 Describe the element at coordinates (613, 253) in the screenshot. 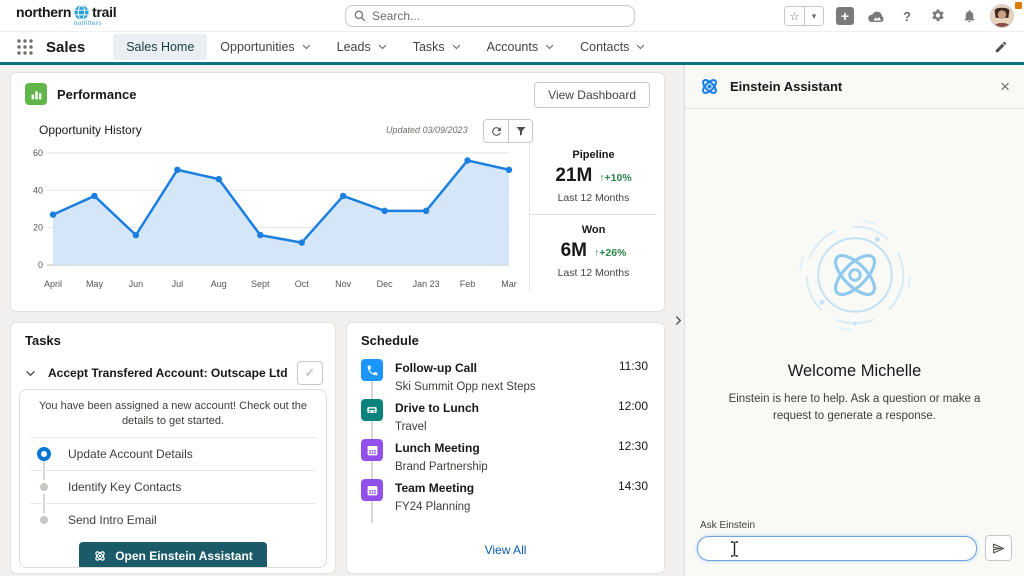

I see `won-delta-value: +26%` at that location.